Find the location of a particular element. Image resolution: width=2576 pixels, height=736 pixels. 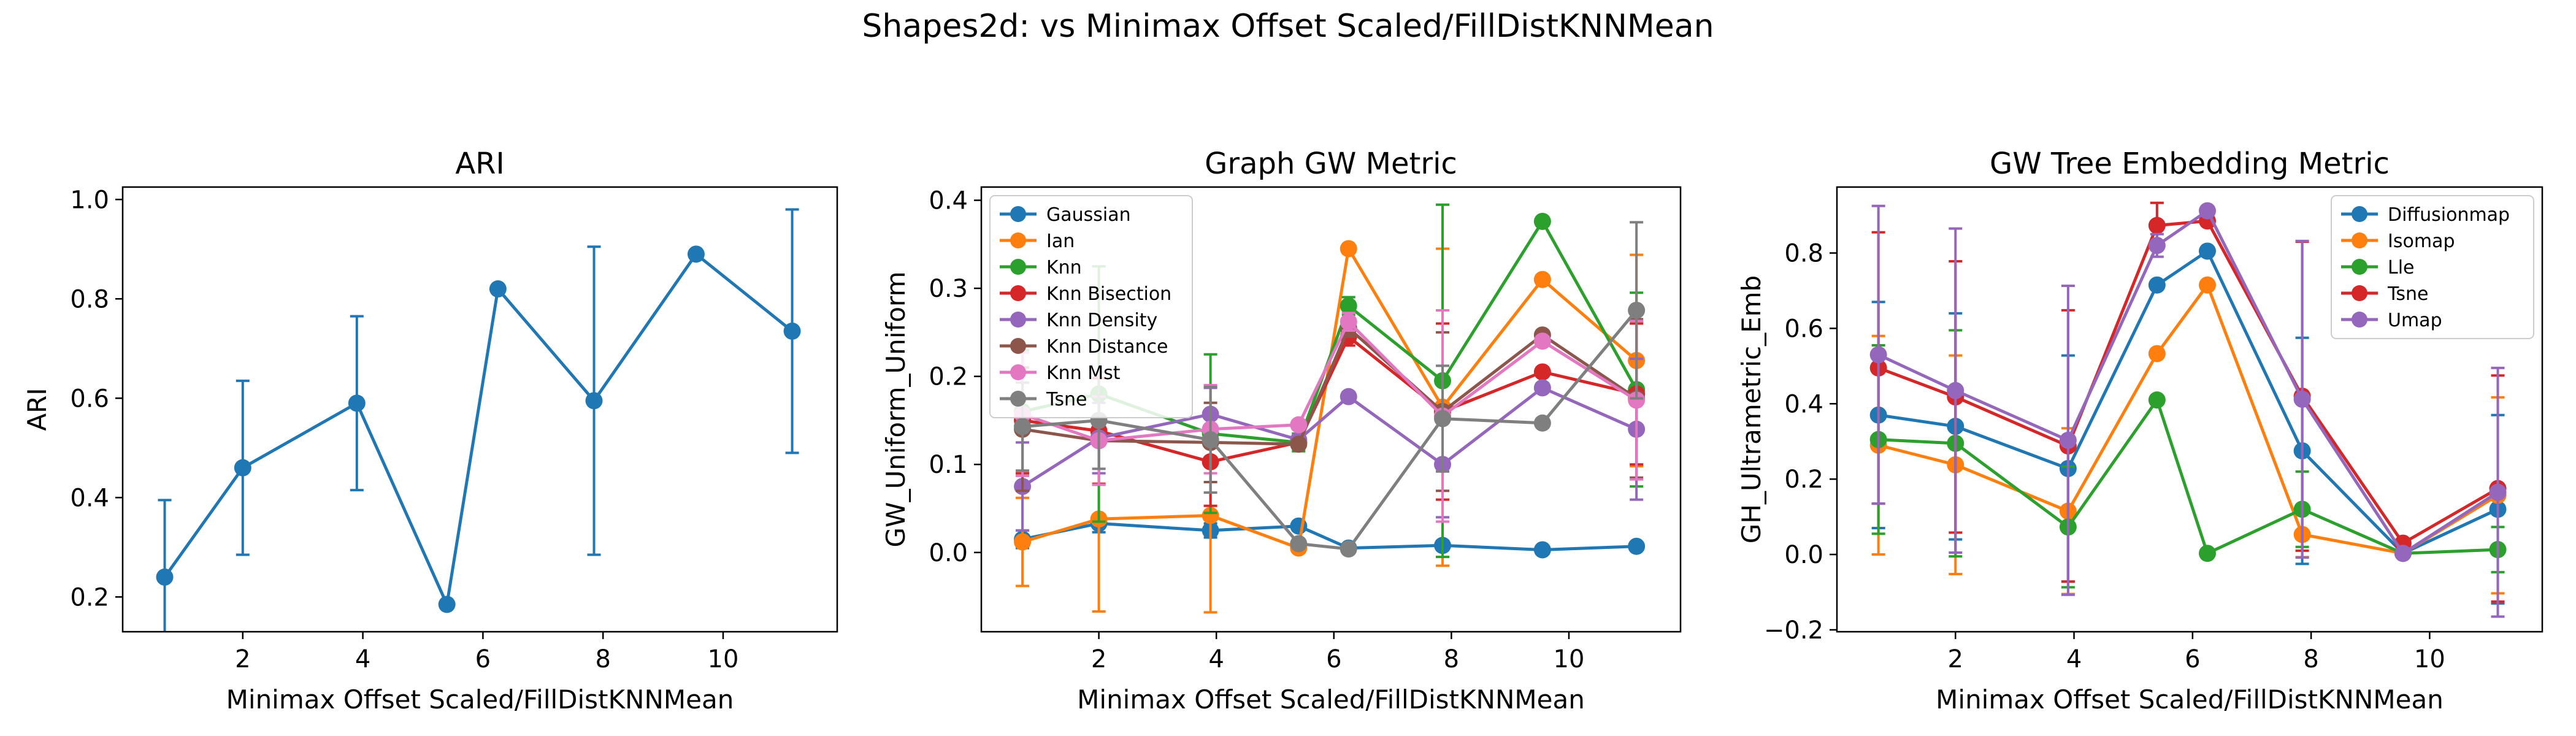

y-tick-label: −0.2 is located at coordinates (1793, 630).